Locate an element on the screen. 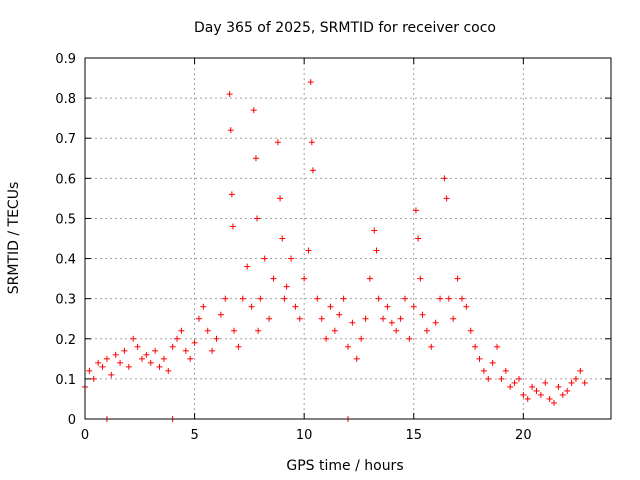 Image resolution: width=640 pixels, height=480 pixels. x-tick-label: 0 is located at coordinates (85, 435).